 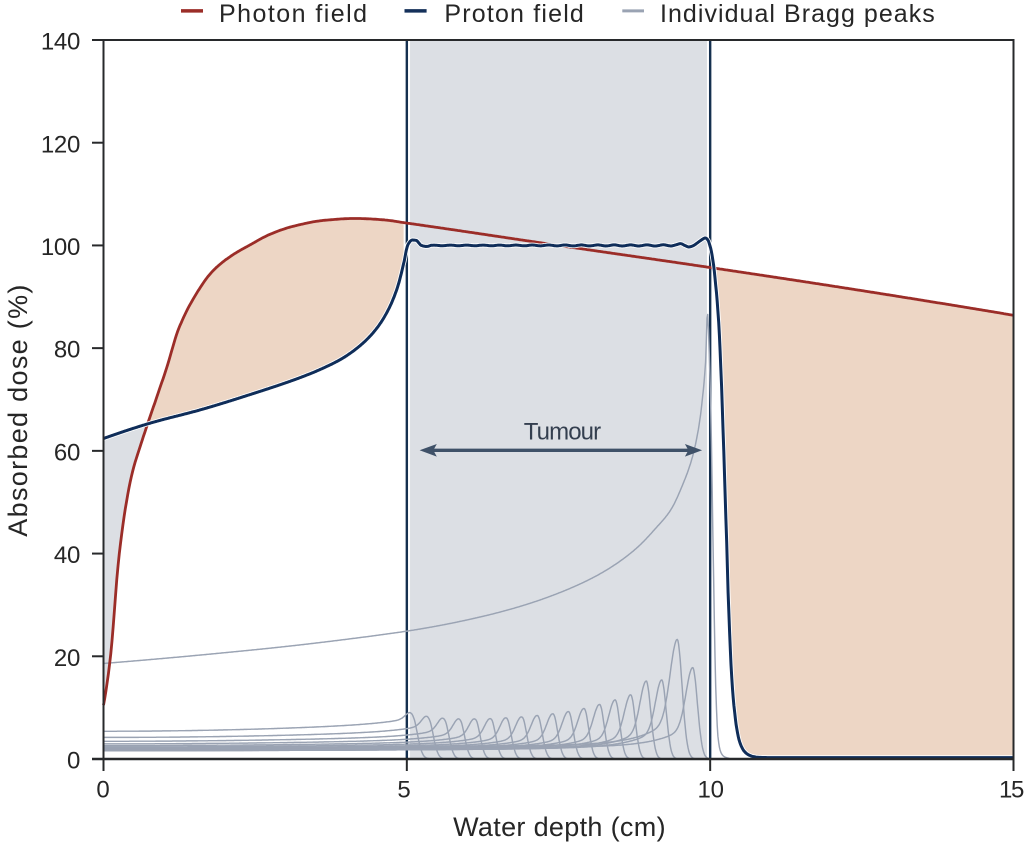 What do you see at coordinates (60, 144) in the screenshot?
I see `svg-text: 120` at bounding box center [60, 144].